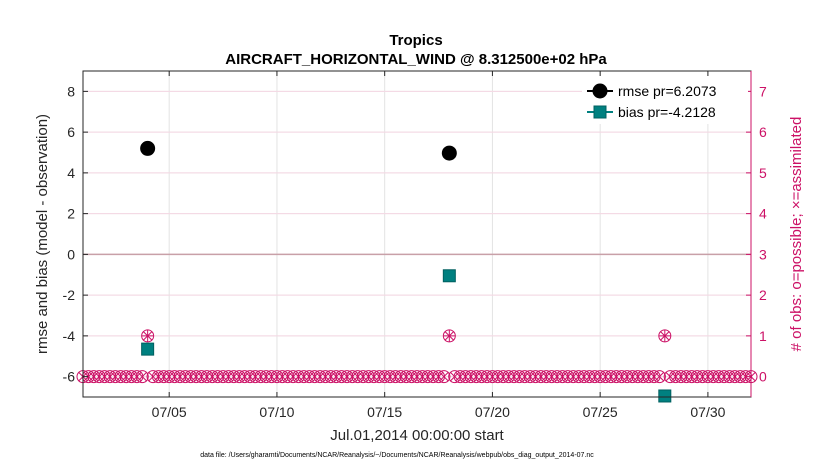 The width and height of the screenshot is (830, 470). I want to click on y-tick-label: -6, so click(69, 377).